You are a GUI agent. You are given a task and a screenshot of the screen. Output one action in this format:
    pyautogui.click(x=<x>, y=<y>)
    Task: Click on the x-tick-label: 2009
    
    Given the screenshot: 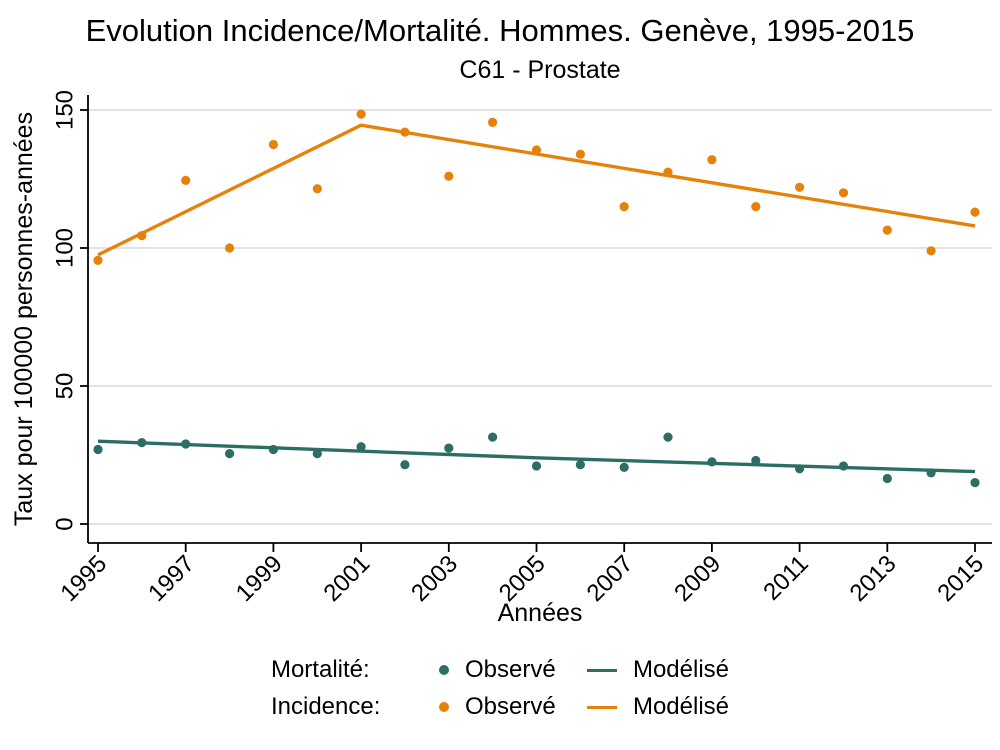 What is the action you would take?
    pyautogui.click(x=697, y=578)
    